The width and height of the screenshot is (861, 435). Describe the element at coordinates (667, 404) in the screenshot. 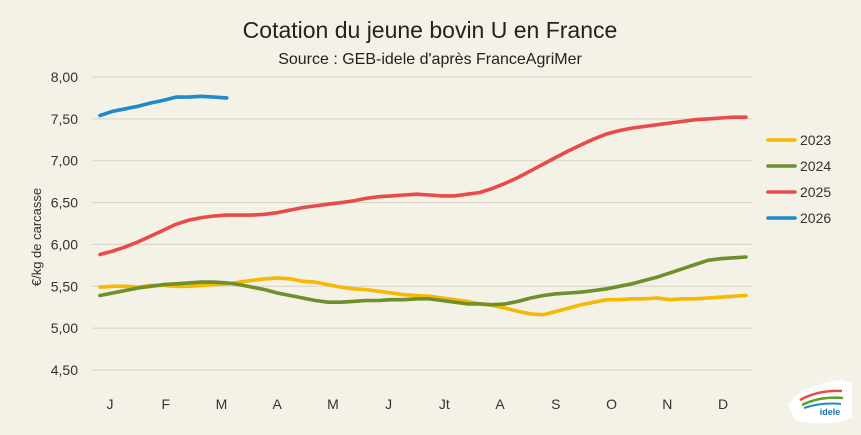

I see `x-tick-label: N` at that location.